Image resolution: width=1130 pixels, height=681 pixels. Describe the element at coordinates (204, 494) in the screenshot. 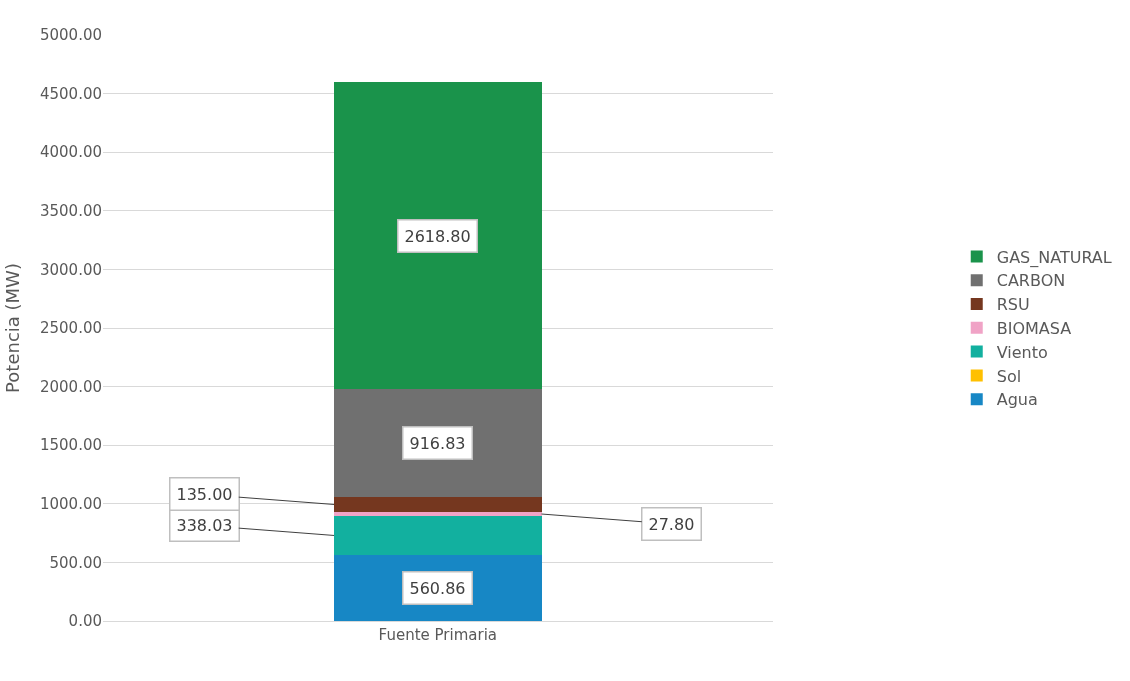

I see `data-label: 135.00` at that location.